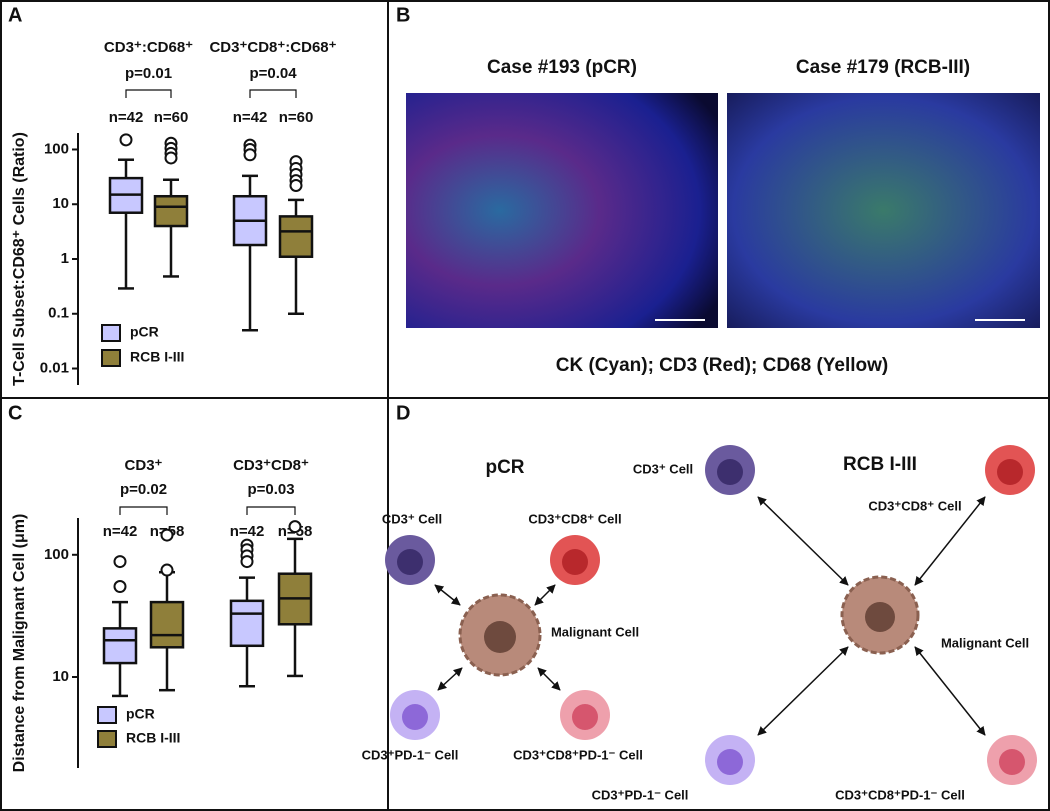 This screenshot has width=1050, height=811. I want to click on y-tick-label: 1, so click(65, 258).